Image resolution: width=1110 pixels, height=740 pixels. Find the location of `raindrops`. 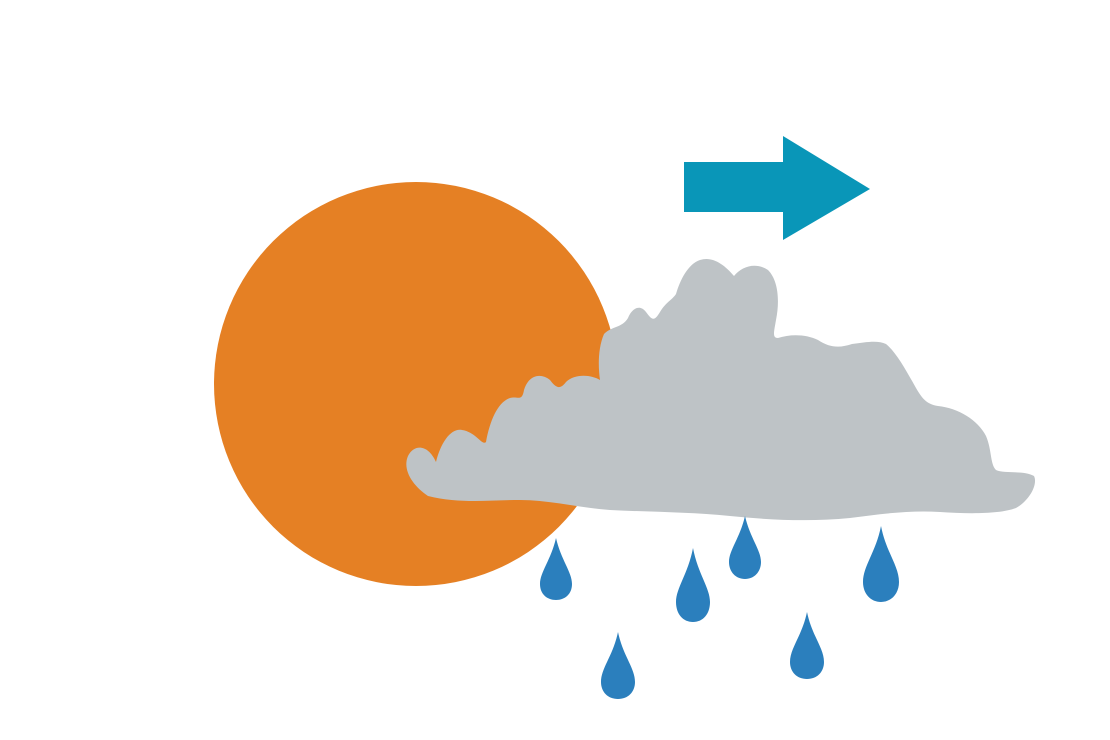

raindrops is located at coordinates (719, 607).